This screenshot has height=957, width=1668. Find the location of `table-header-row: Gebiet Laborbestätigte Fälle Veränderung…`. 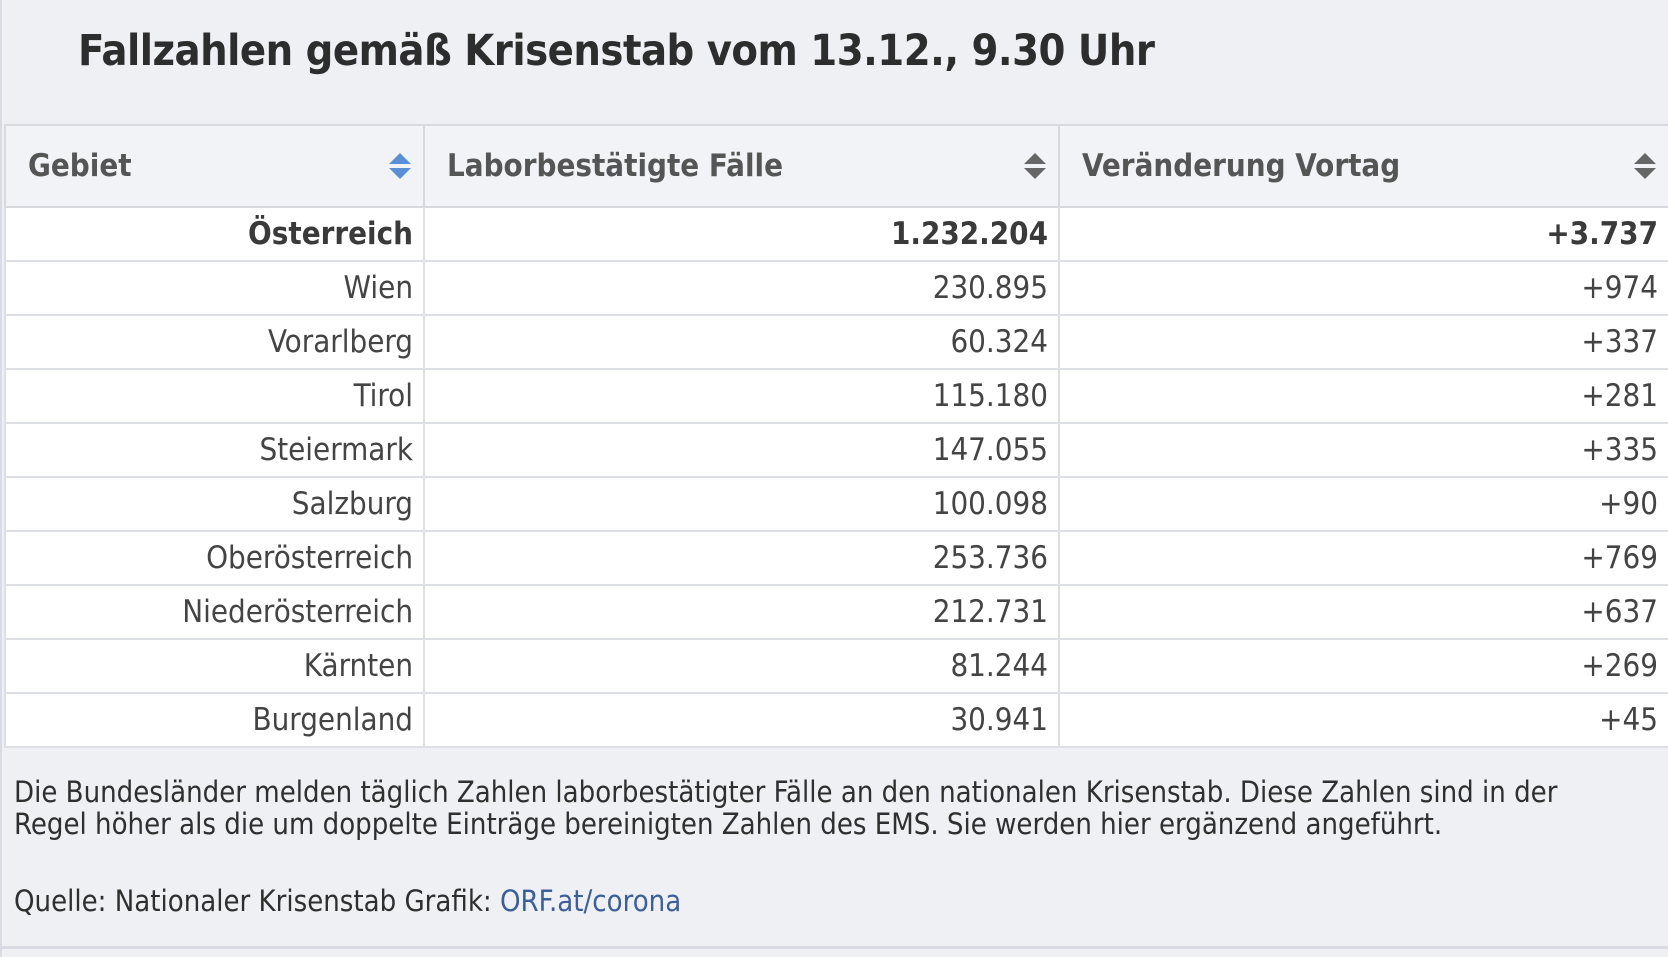

table-header-row: Gebiet Laborbestätigte Fälle Veränderung… is located at coordinates (836, 166).